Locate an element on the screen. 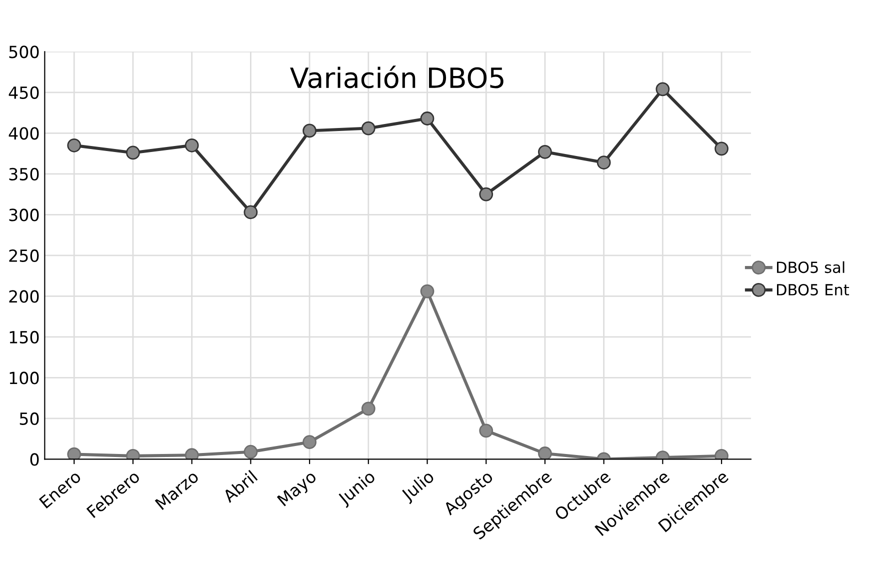  y-tick-label: 150 is located at coordinates (24, 337).